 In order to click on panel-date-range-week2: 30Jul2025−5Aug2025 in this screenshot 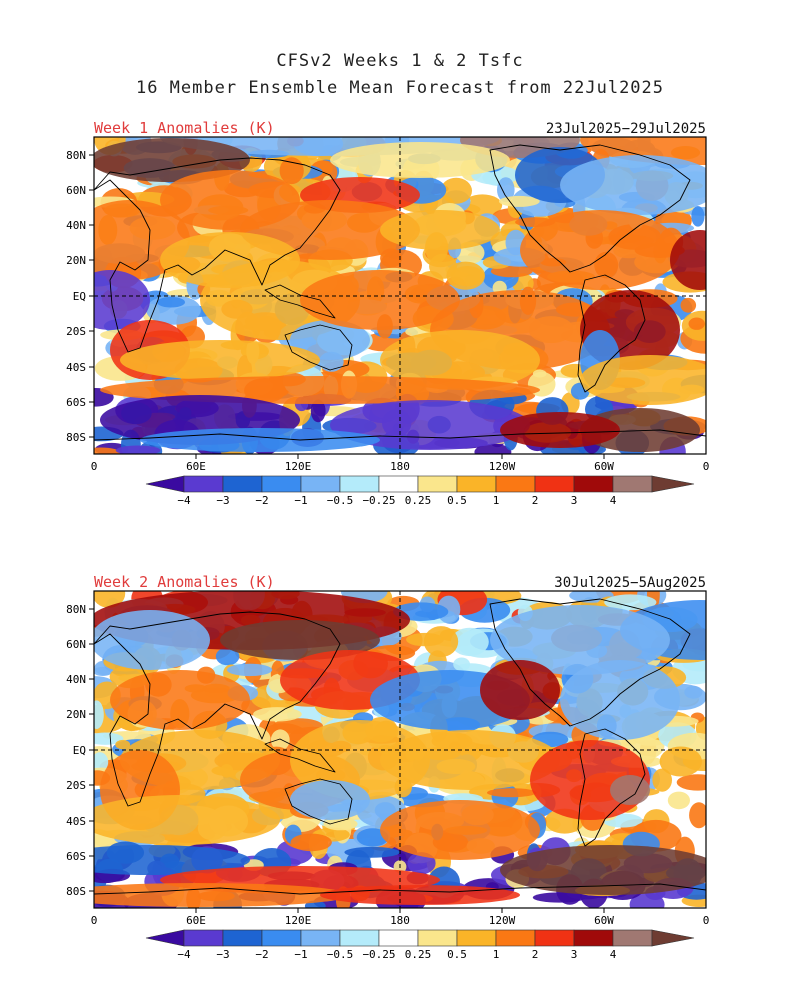, I will do `click(630, 583)`.